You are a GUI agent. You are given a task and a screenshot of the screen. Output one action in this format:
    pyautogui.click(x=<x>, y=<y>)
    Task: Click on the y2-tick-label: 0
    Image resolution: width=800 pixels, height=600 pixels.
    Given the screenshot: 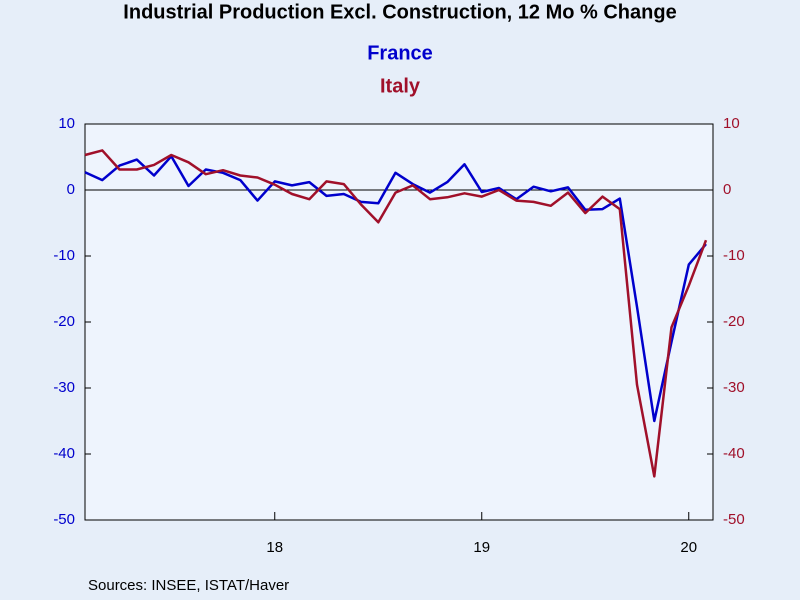 What is the action you would take?
    pyautogui.click(x=727, y=189)
    